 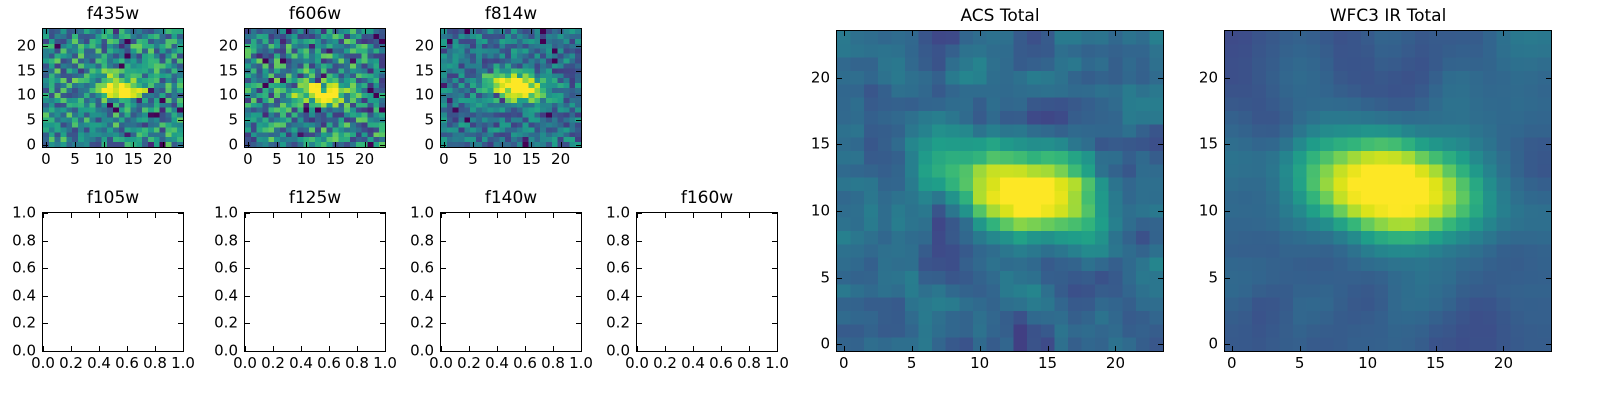 I want to click on x-tick-label: 0.2, so click(x=665, y=363).